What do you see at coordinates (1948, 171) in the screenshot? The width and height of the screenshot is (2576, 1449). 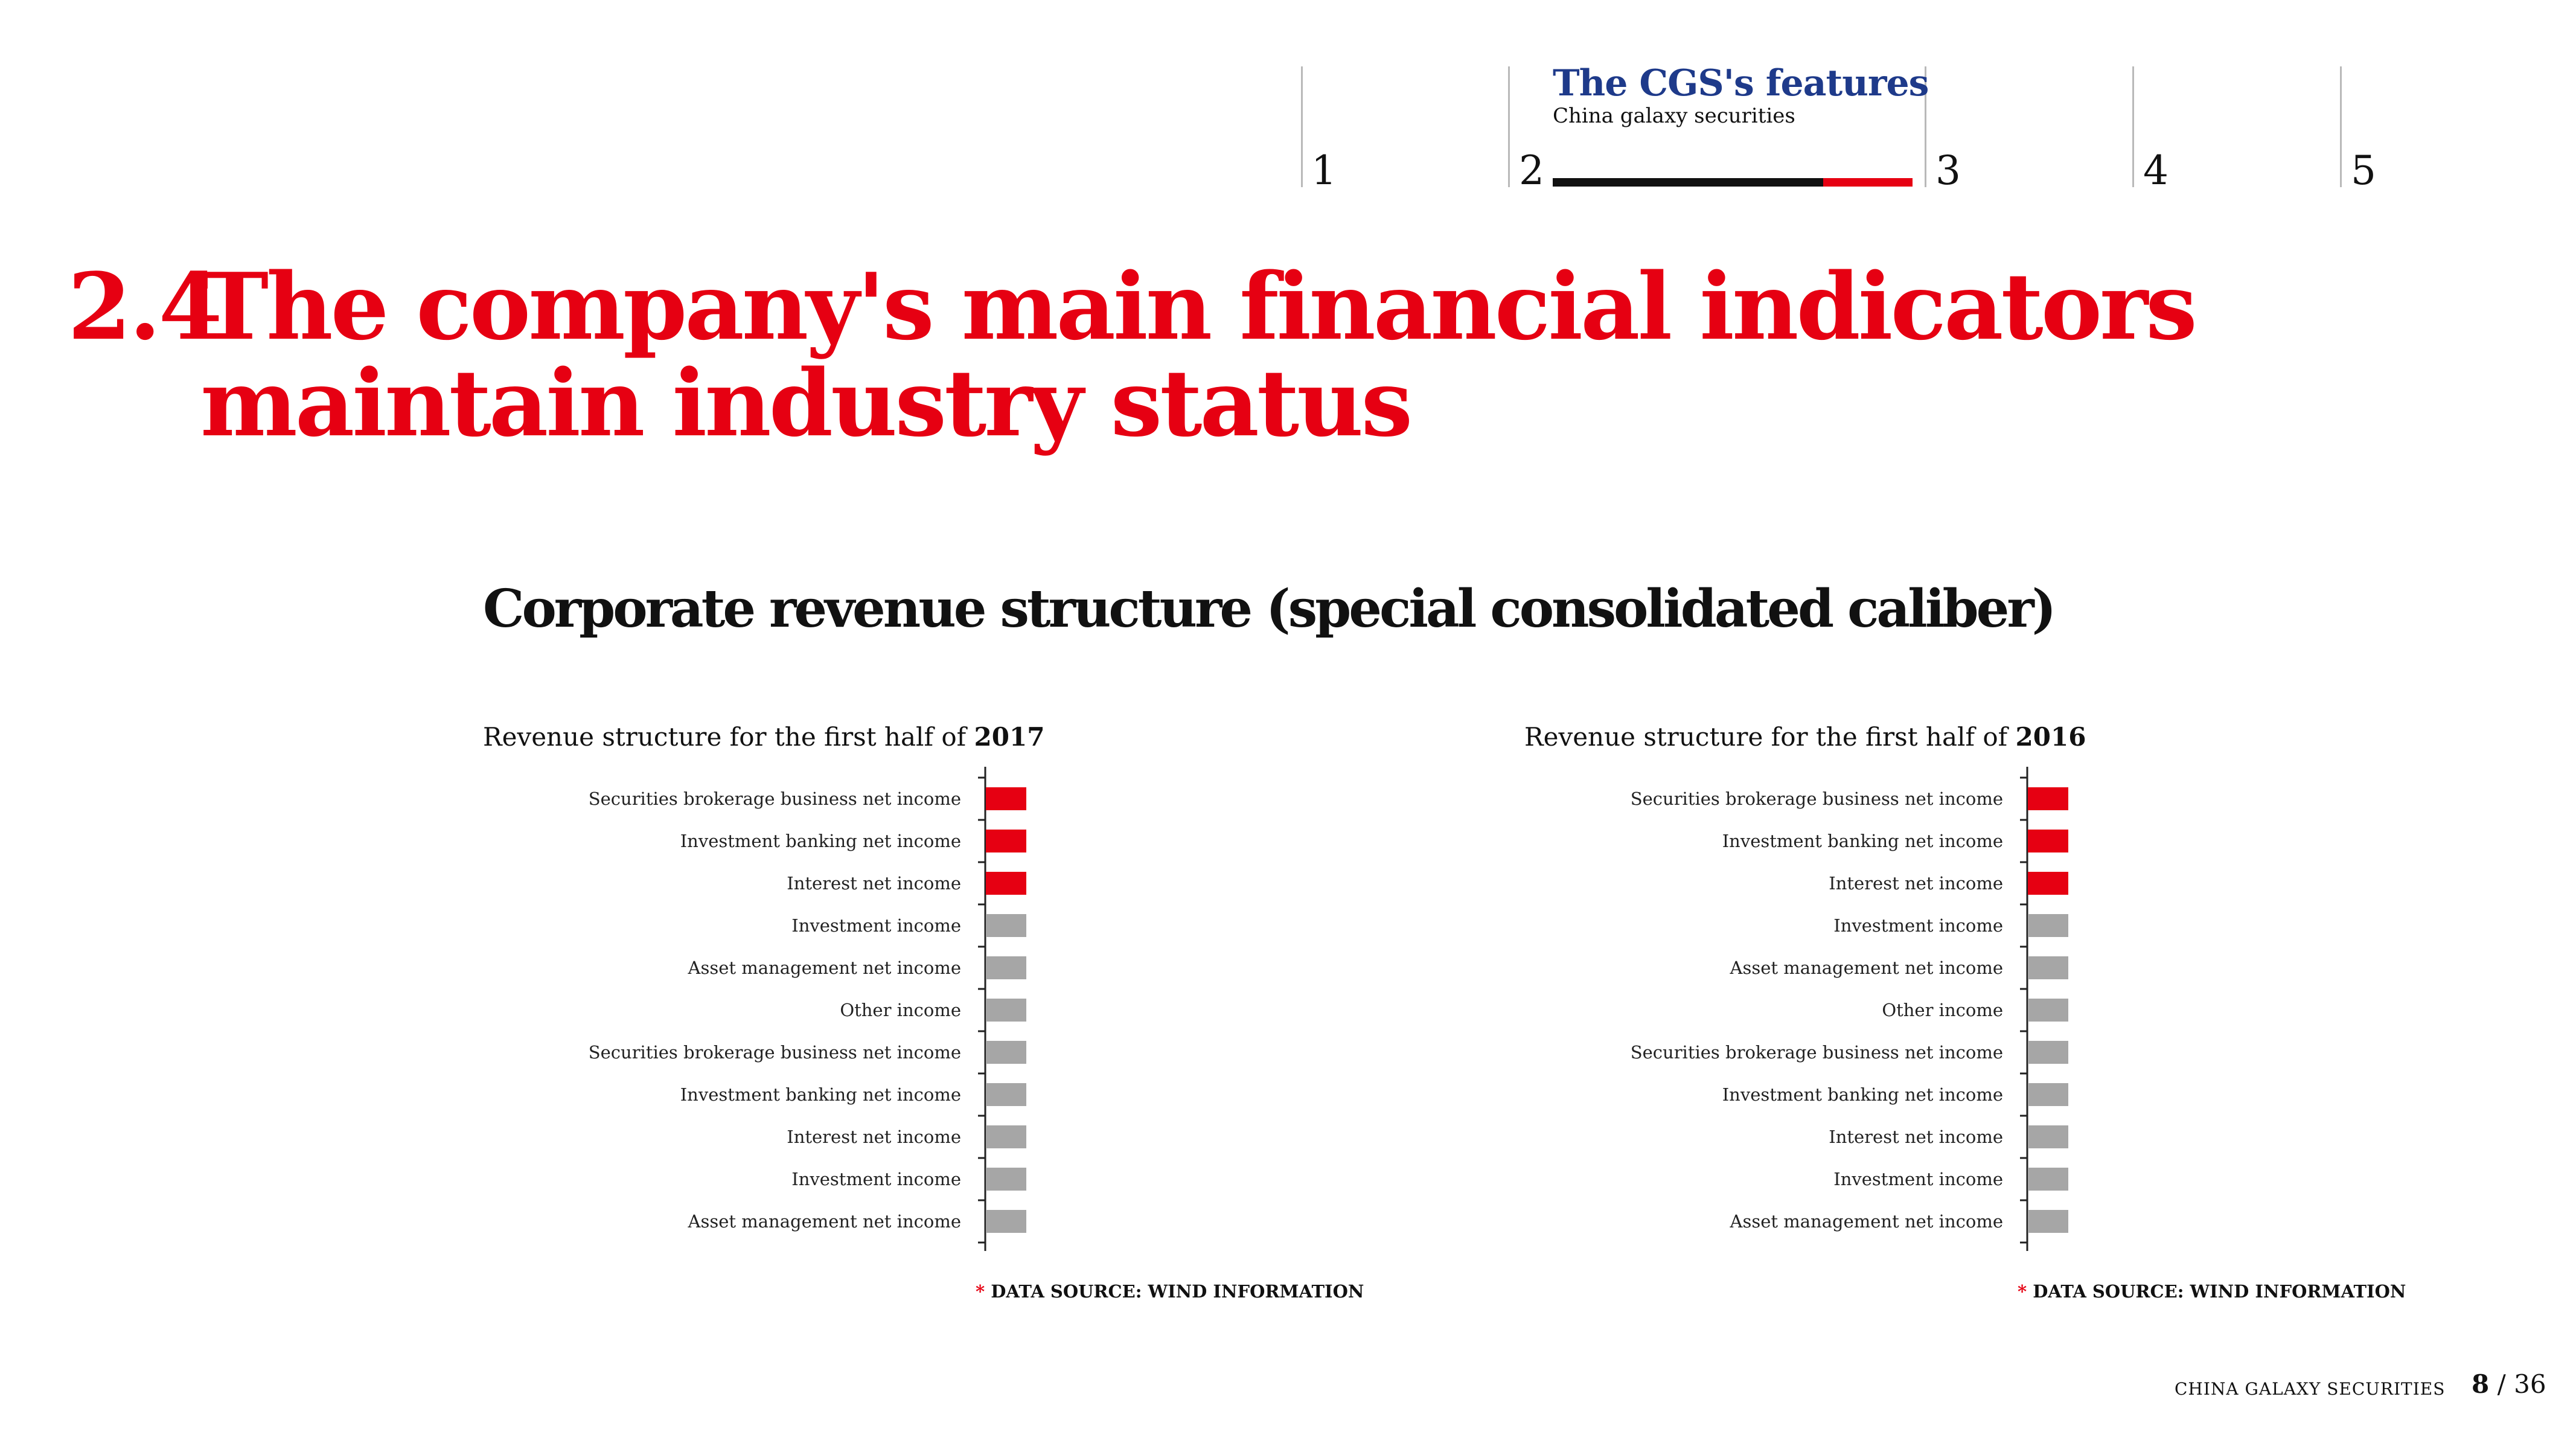 I see `nav-item-3: 3` at bounding box center [1948, 171].